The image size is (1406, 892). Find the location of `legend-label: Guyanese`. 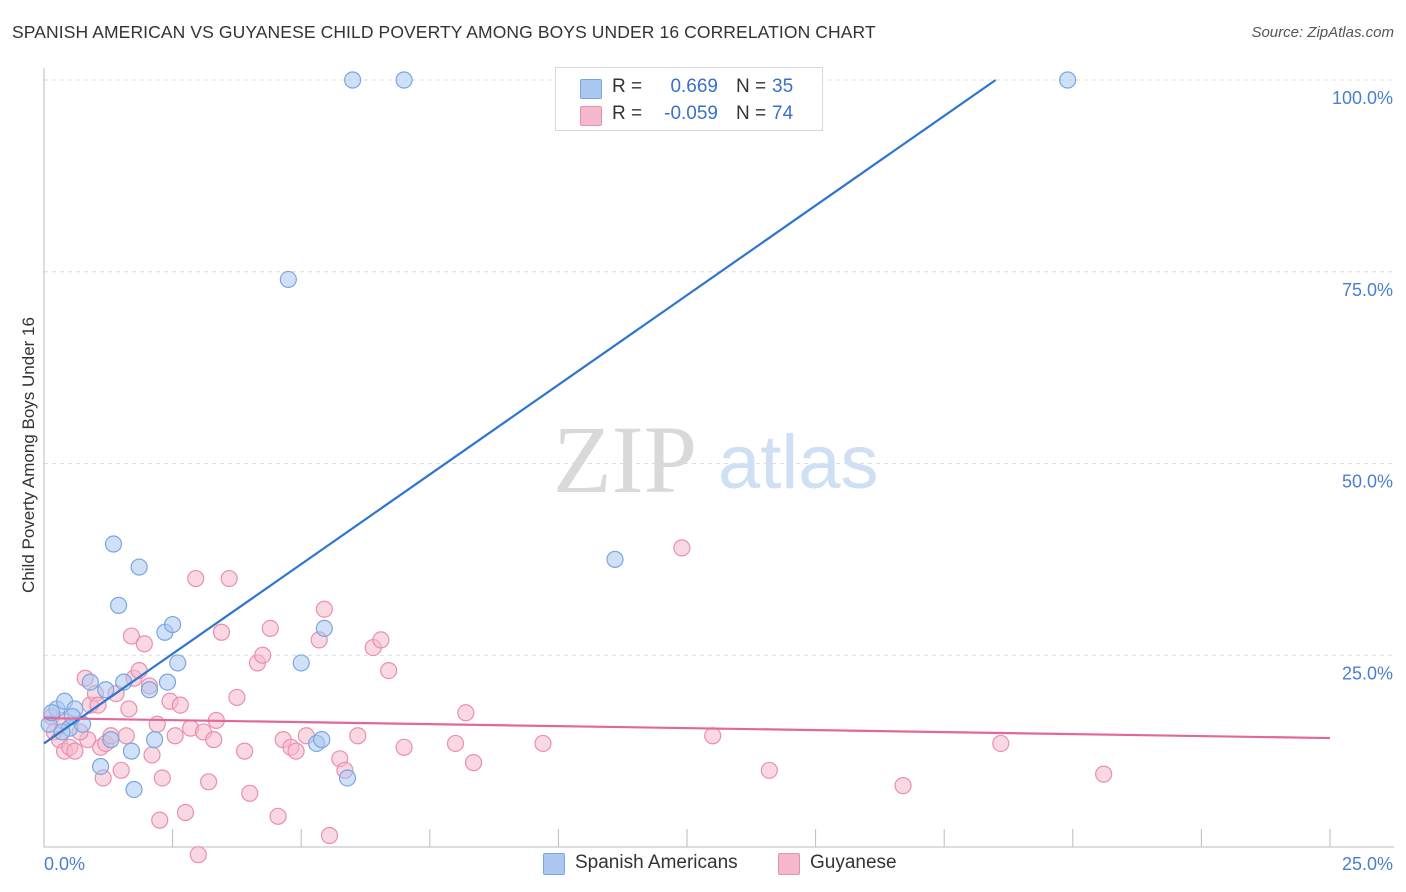

legend-label: Guyanese is located at coordinates (853, 862).